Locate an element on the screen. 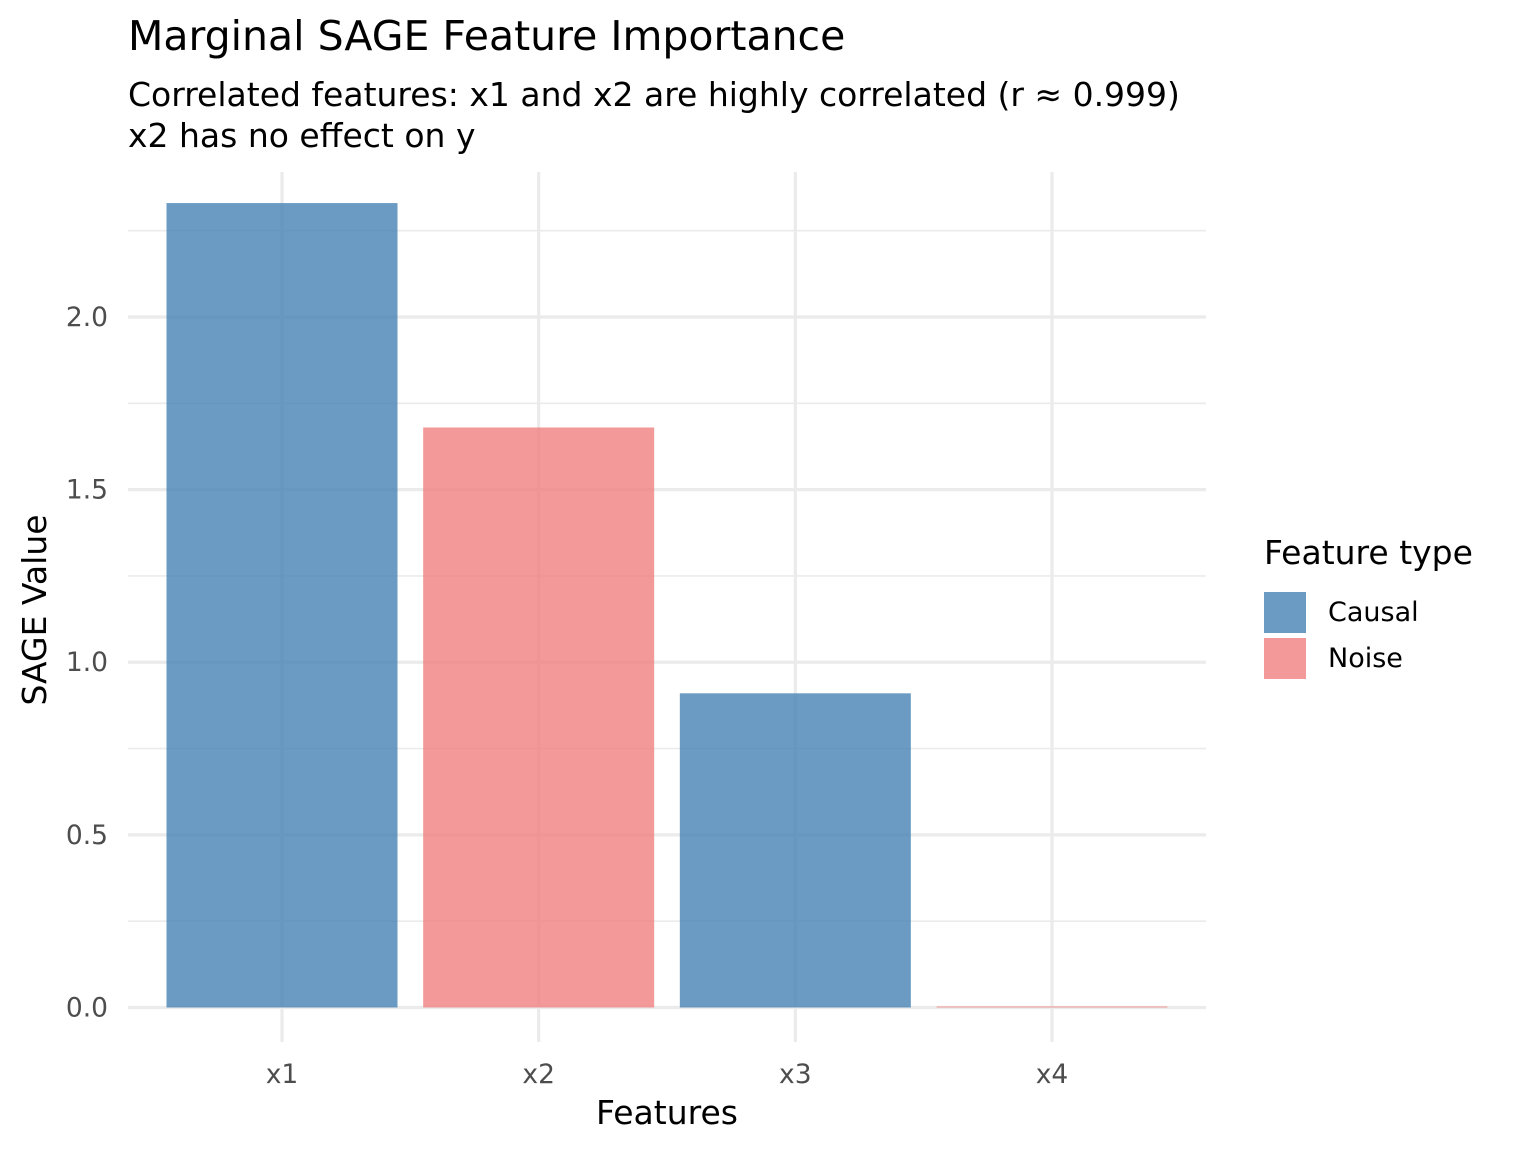  legend-label-noise: Noise is located at coordinates (1365, 658).